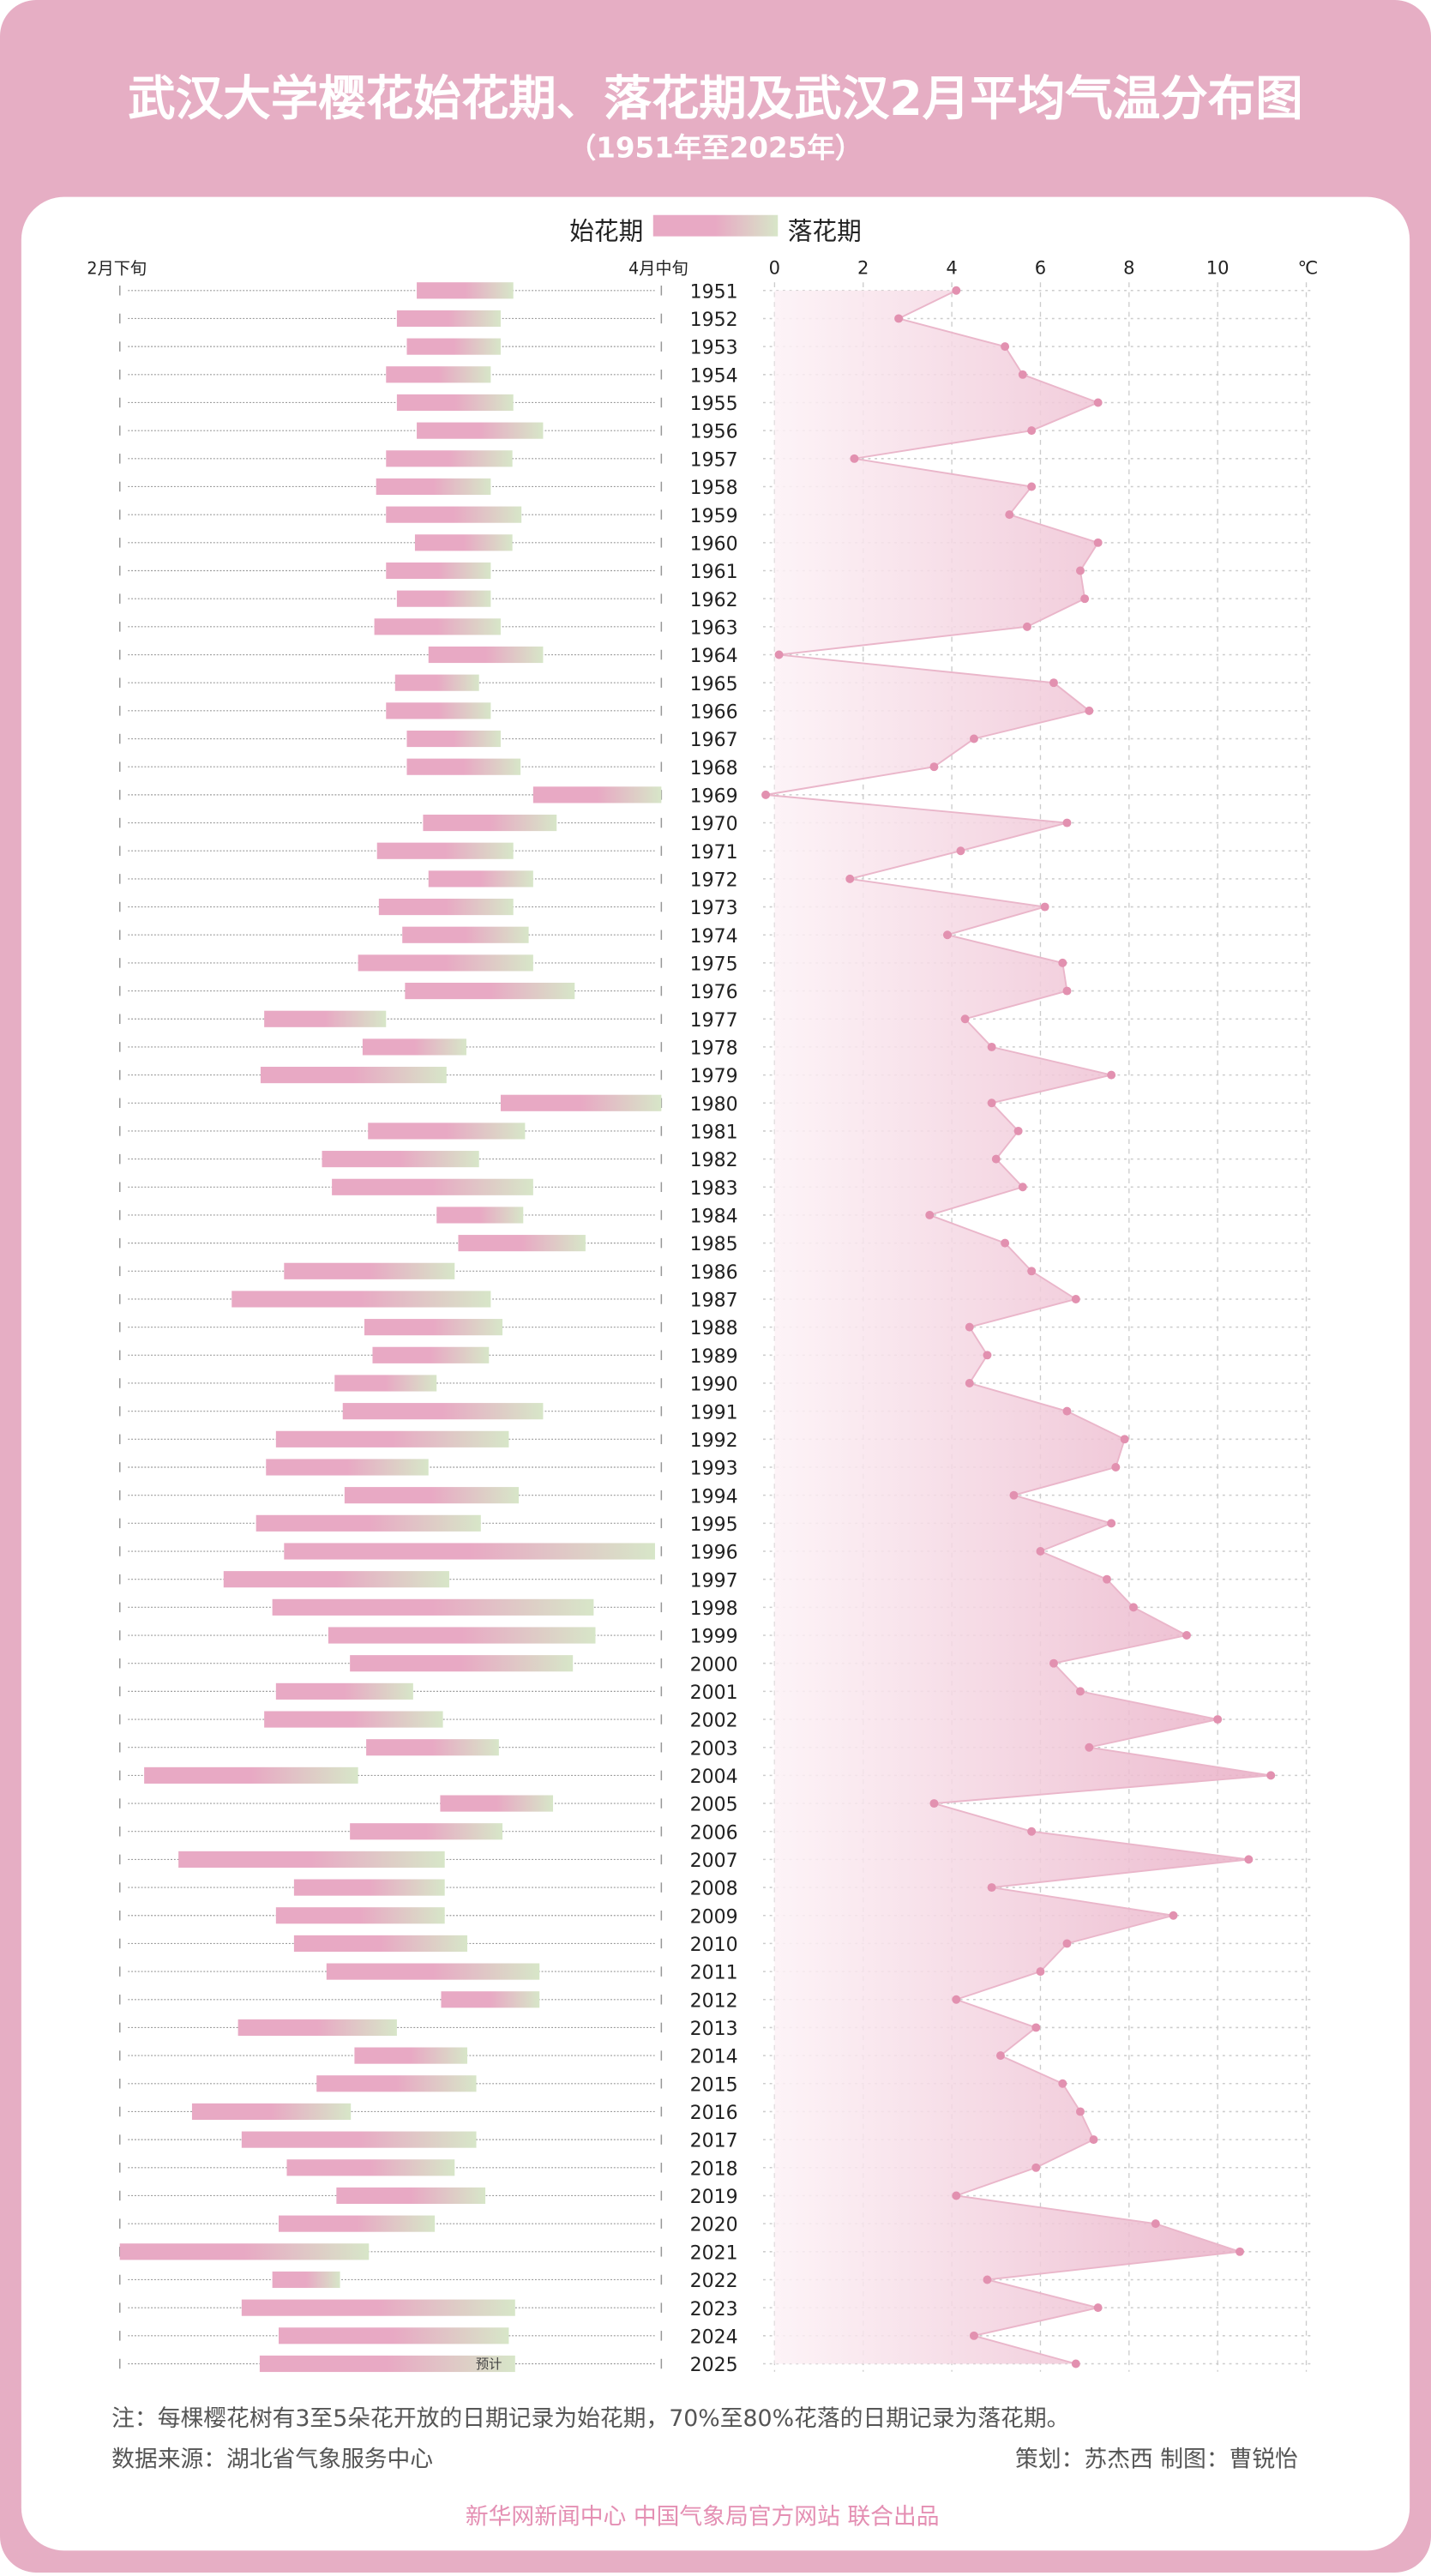  I want to click on bloom-bar-1959, so click(454, 514).